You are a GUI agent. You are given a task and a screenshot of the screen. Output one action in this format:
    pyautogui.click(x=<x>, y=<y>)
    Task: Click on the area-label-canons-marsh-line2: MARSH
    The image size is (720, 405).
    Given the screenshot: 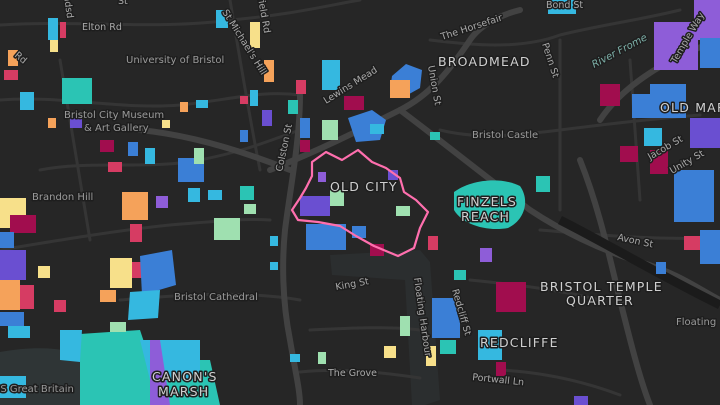 What is the action you would take?
    pyautogui.click(x=183, y=391)
    